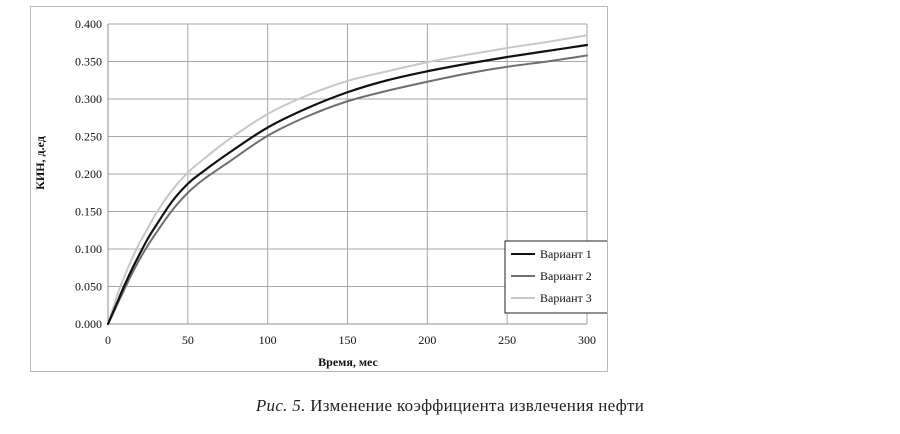 This screenshot has width=900, height=434. Describe the element at coordinates (88, 249) in the screenshot. I see `y-tick-label: 0.100` at that location.